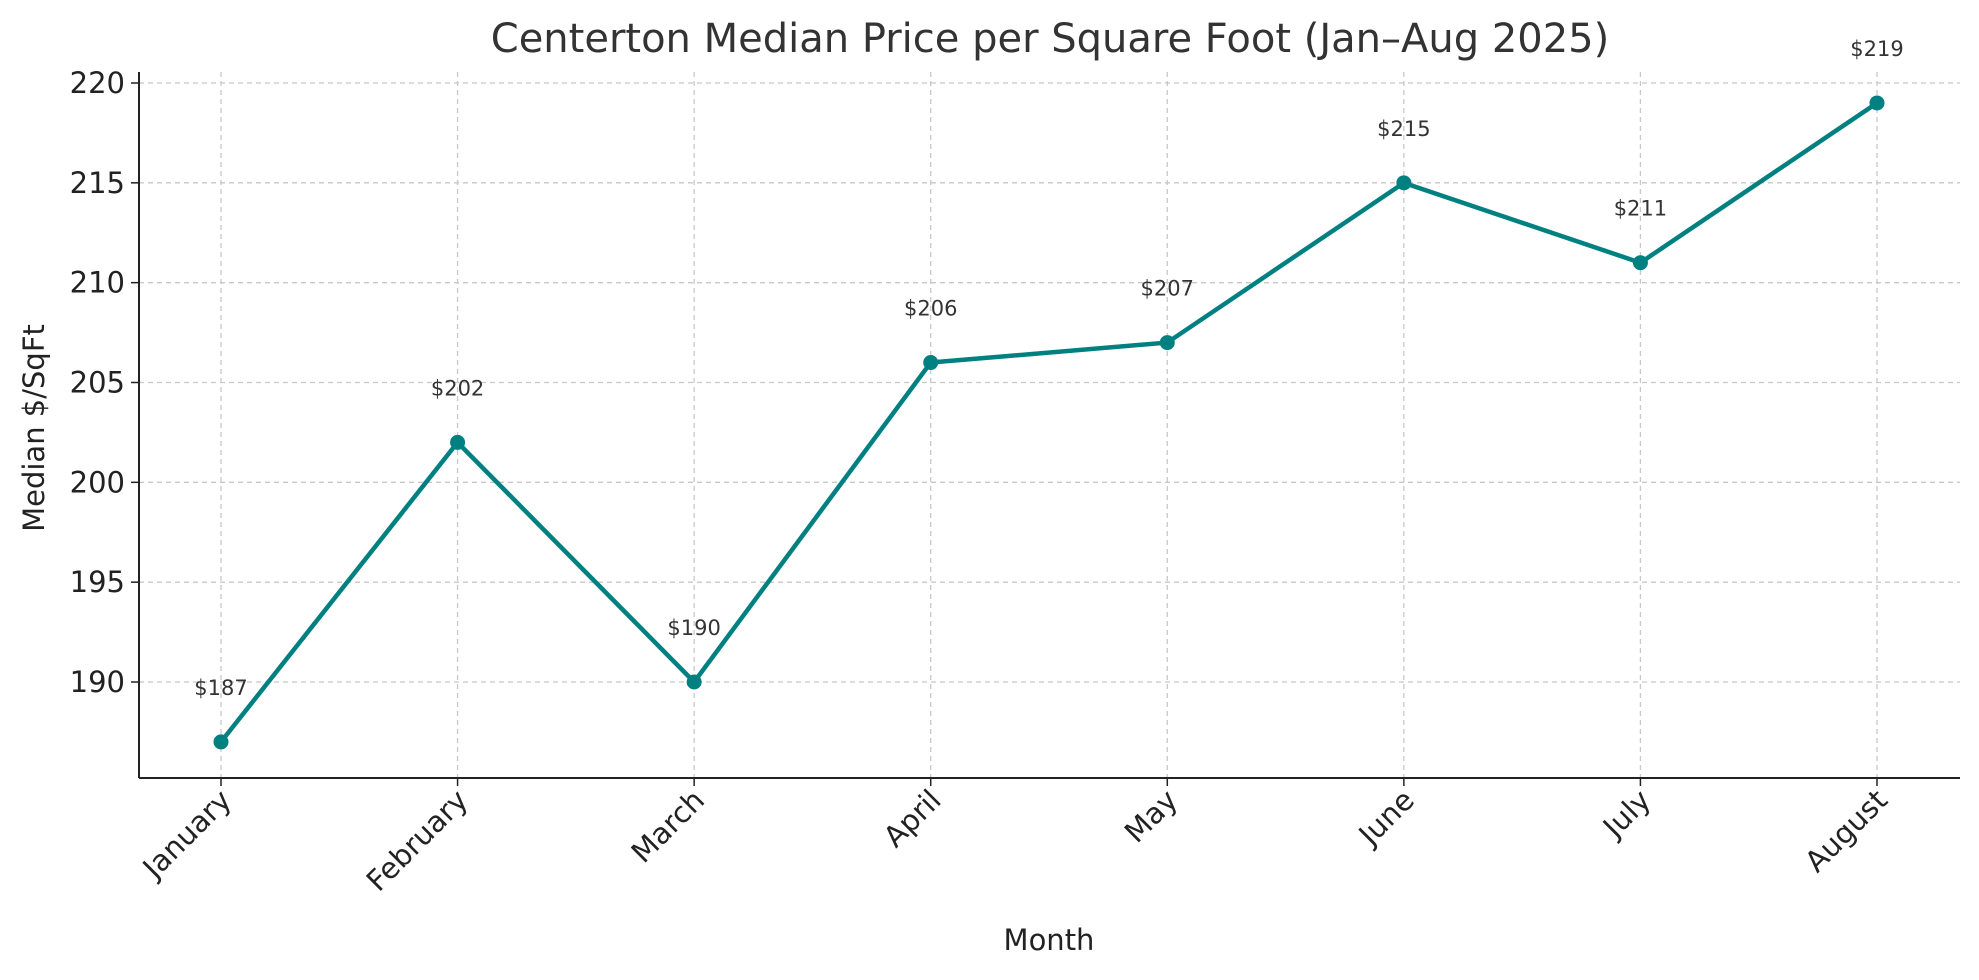  Describe the element at coordinates (97, 183) in the screenshot. I see `y-tick-label: 215` at that location.